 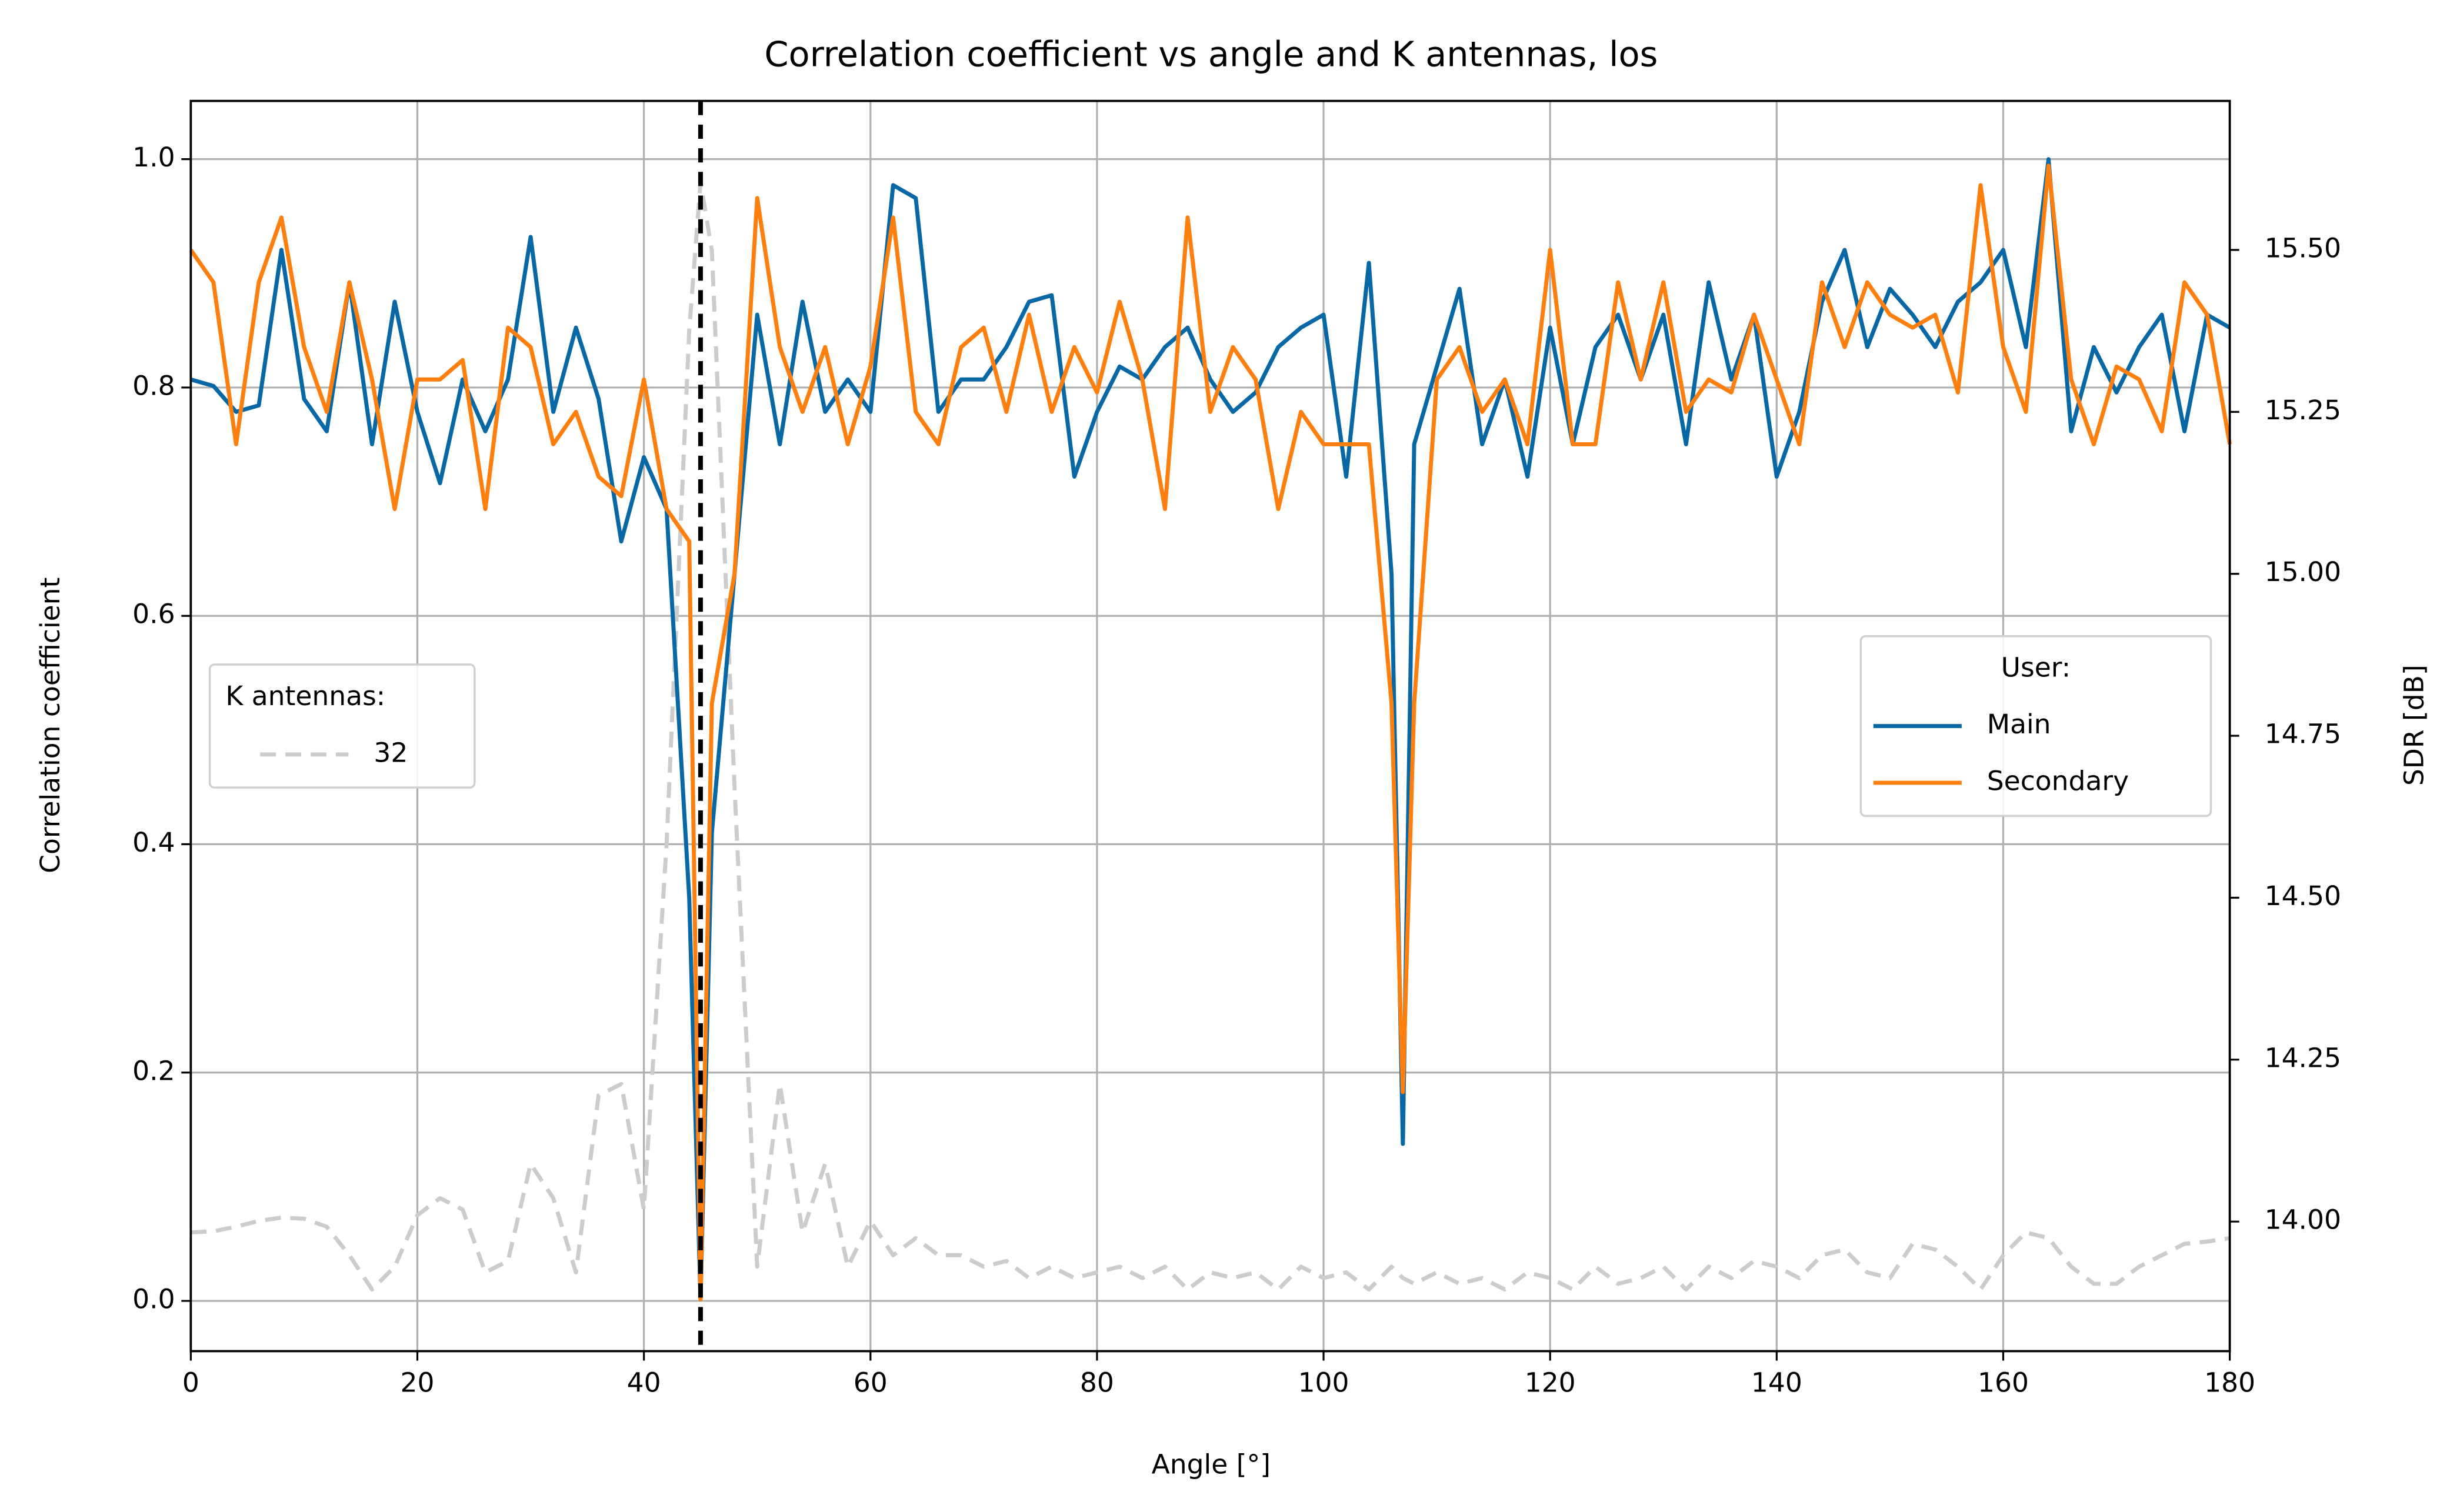 What do you see at coordinates (2303, 1057) in the screenshot?
I see `y2-tick-label: 14.25` at bounding box center [2303, 1057].